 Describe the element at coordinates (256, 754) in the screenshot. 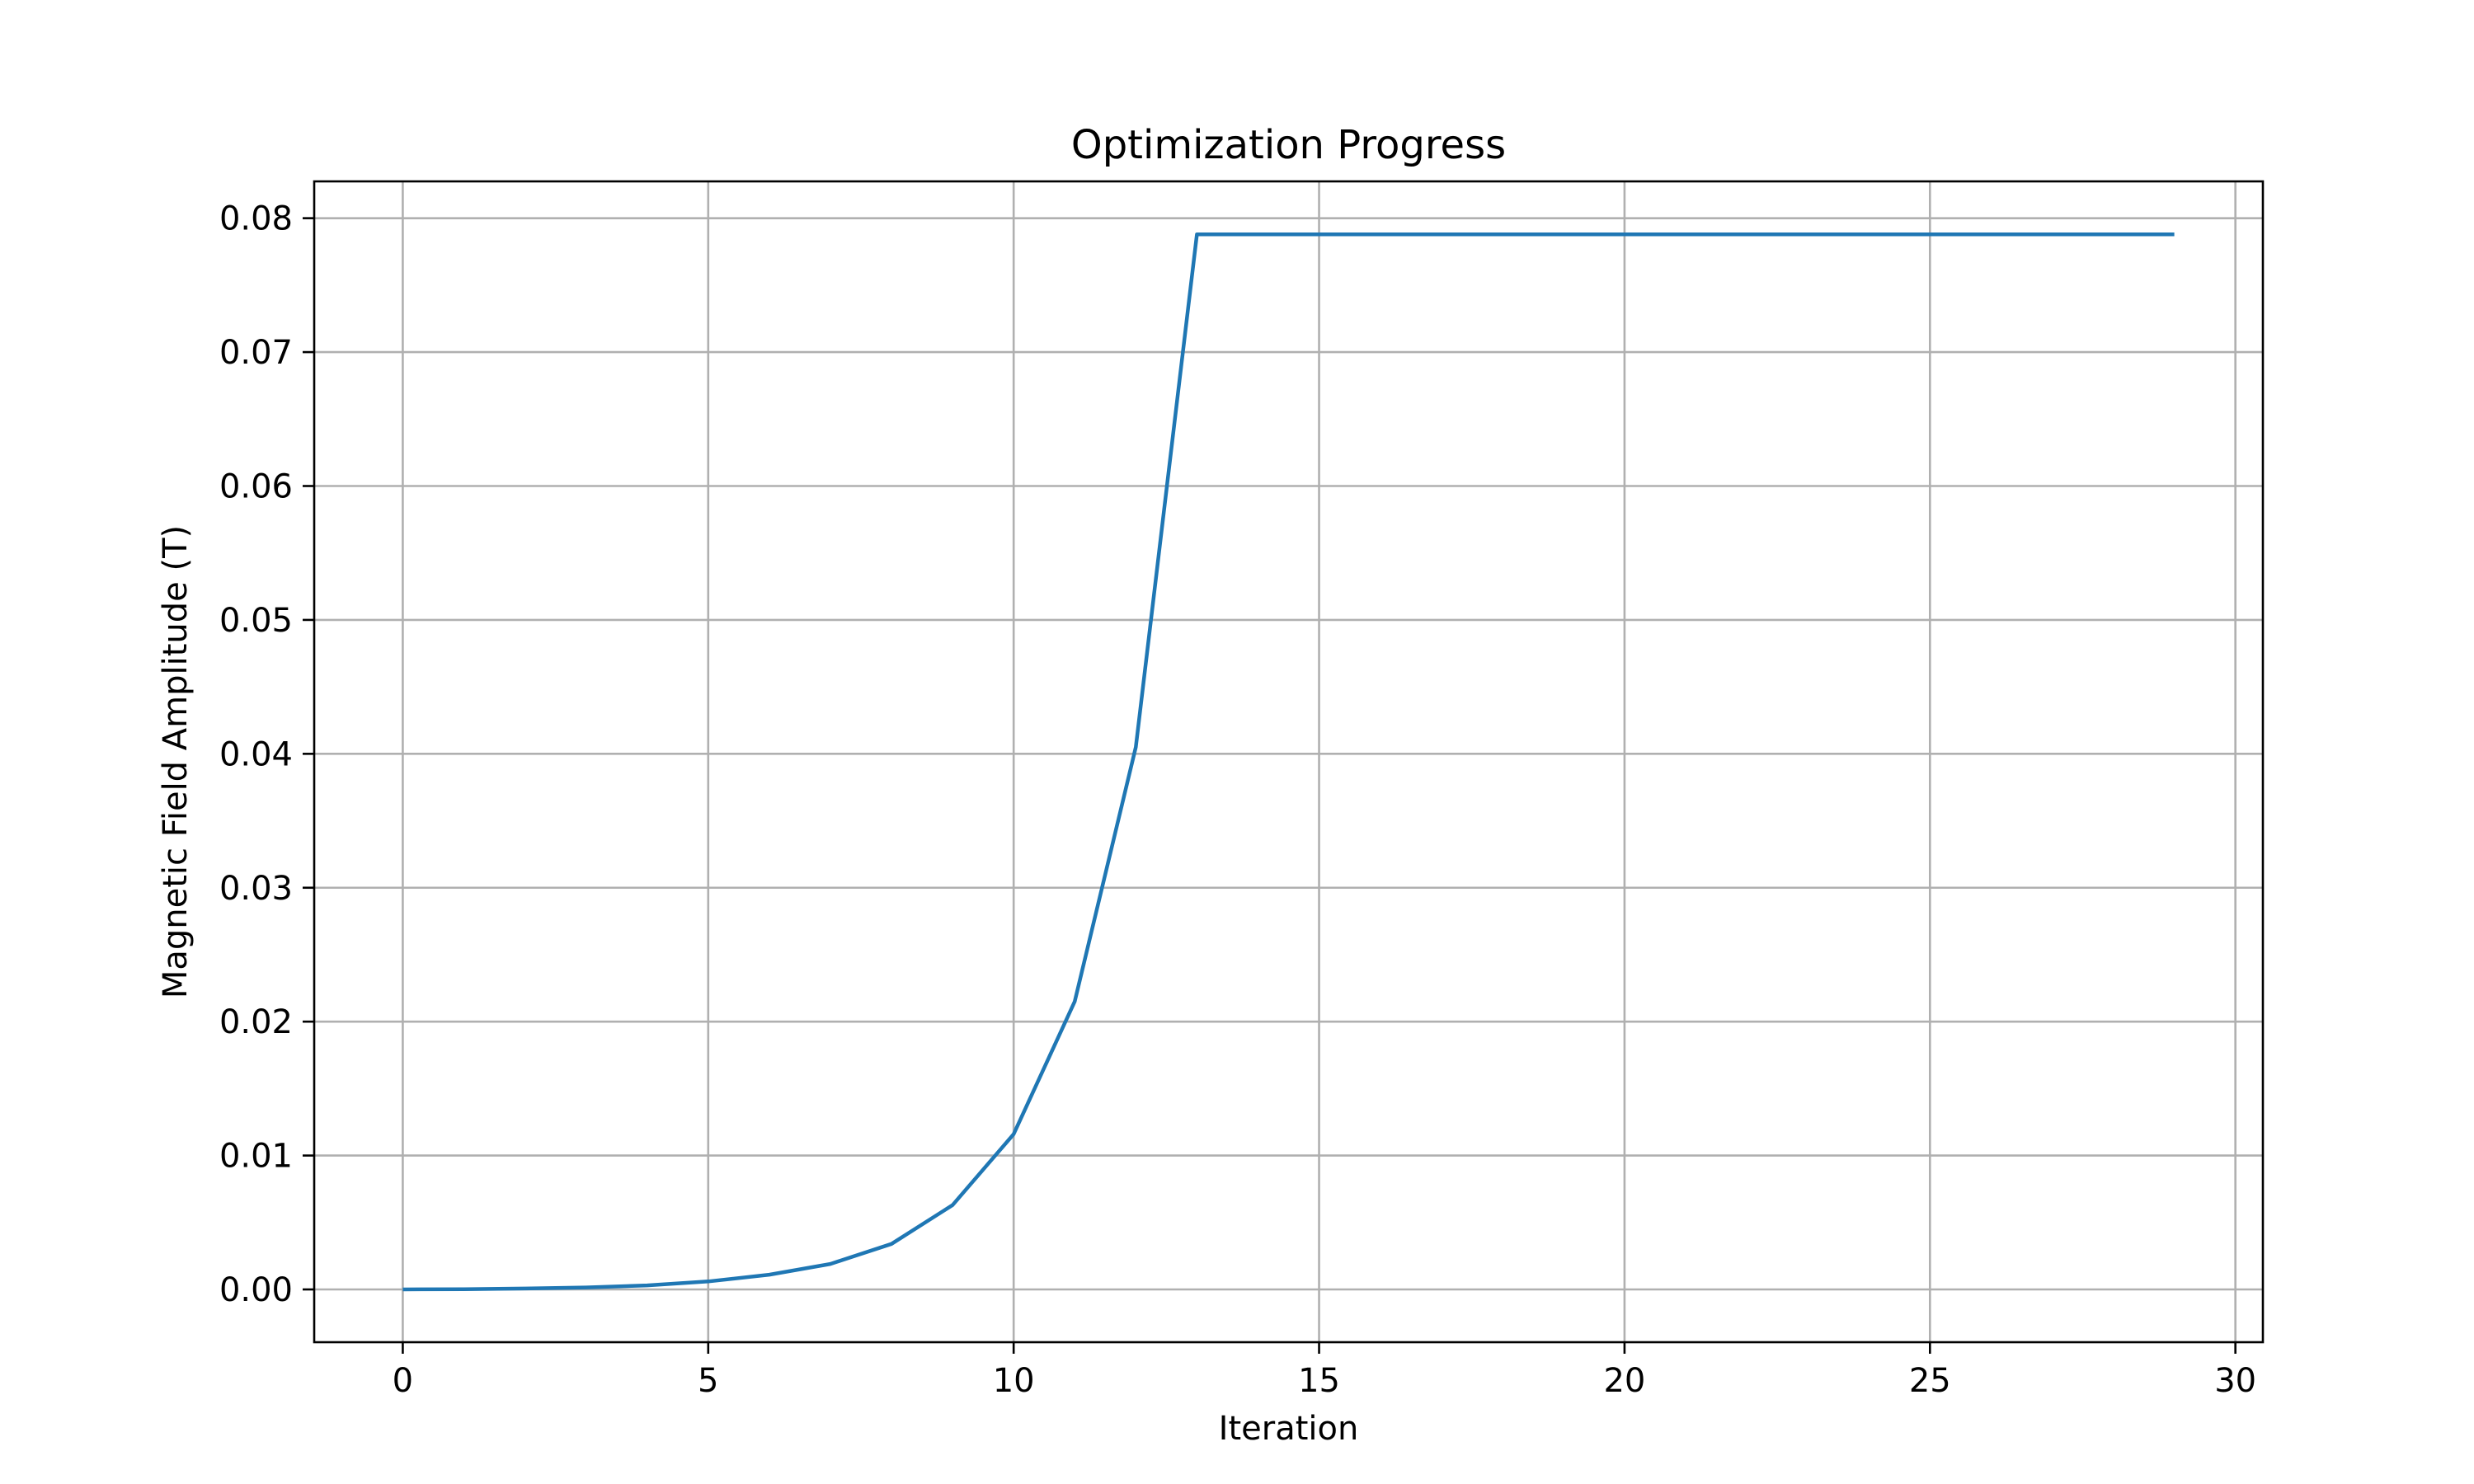

I see `y-tick-label: 0.04` at that location.